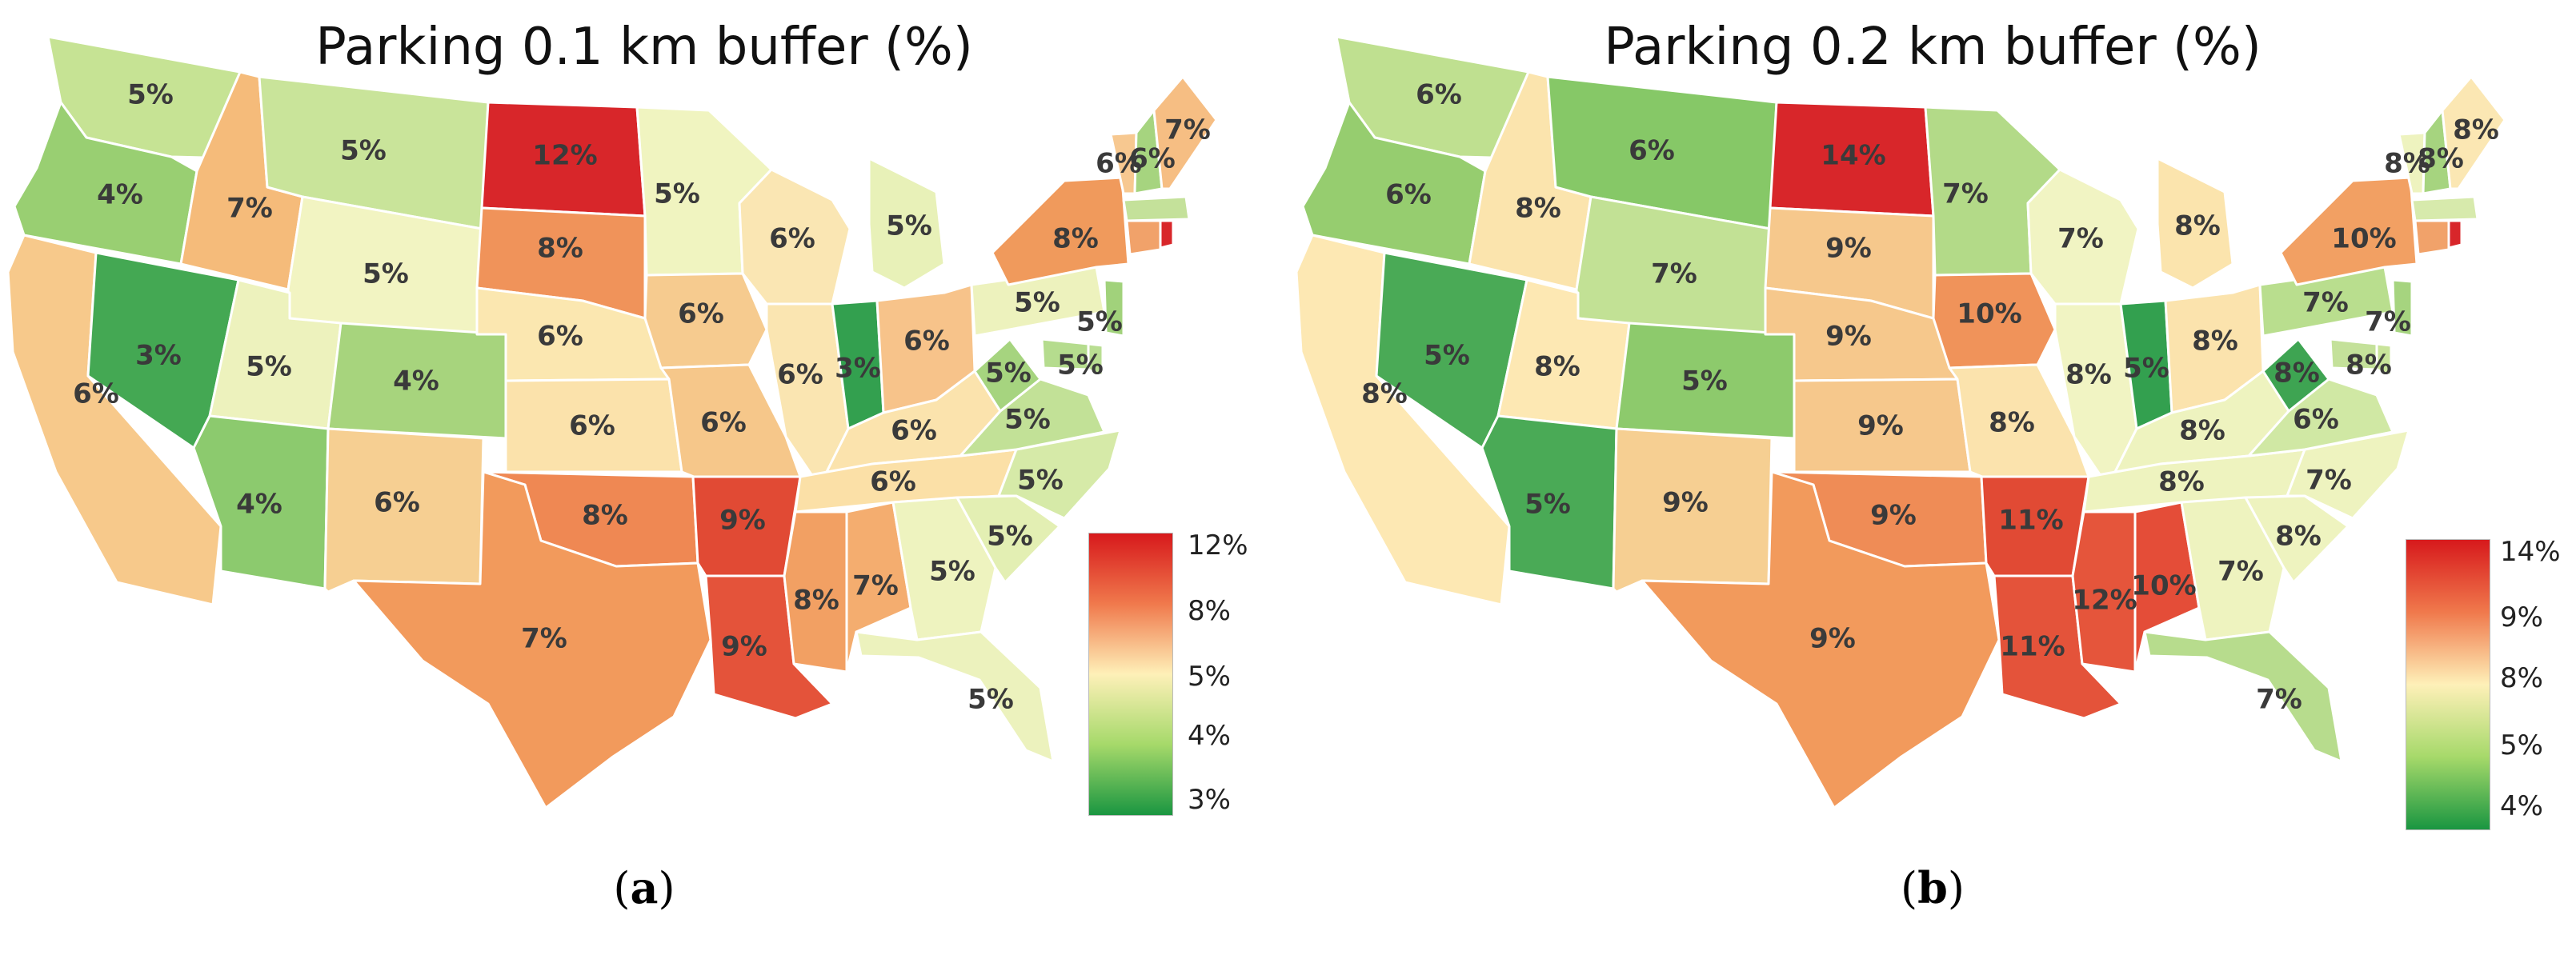 The height and width of the screenshot is (955, 2576). Describe the element at coordinates (644, 887) in the screenshot. I see `caption-letter: a` at that location.